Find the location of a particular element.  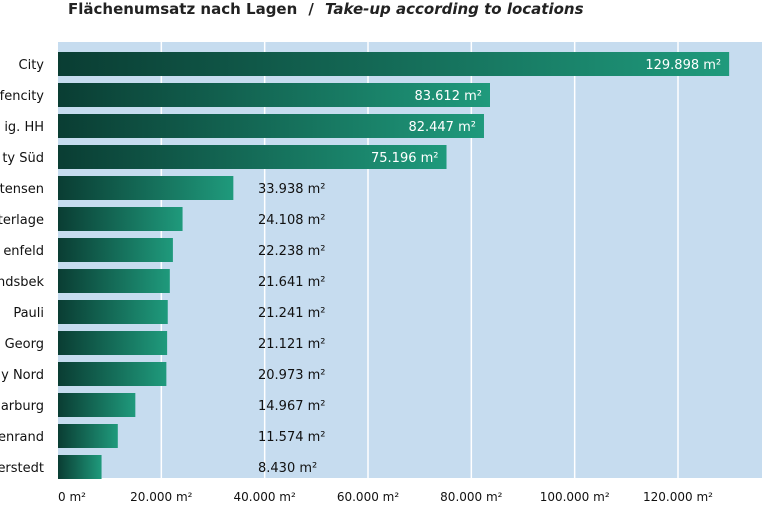

value-label: 129.898 m² is located at coordinates (683, 65).